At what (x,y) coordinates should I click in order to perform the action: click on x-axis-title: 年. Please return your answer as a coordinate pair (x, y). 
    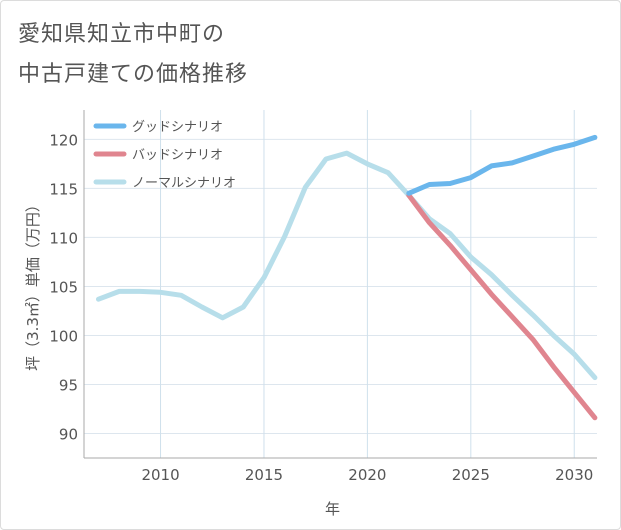
    Looking at the image, I should click on (332, 509).